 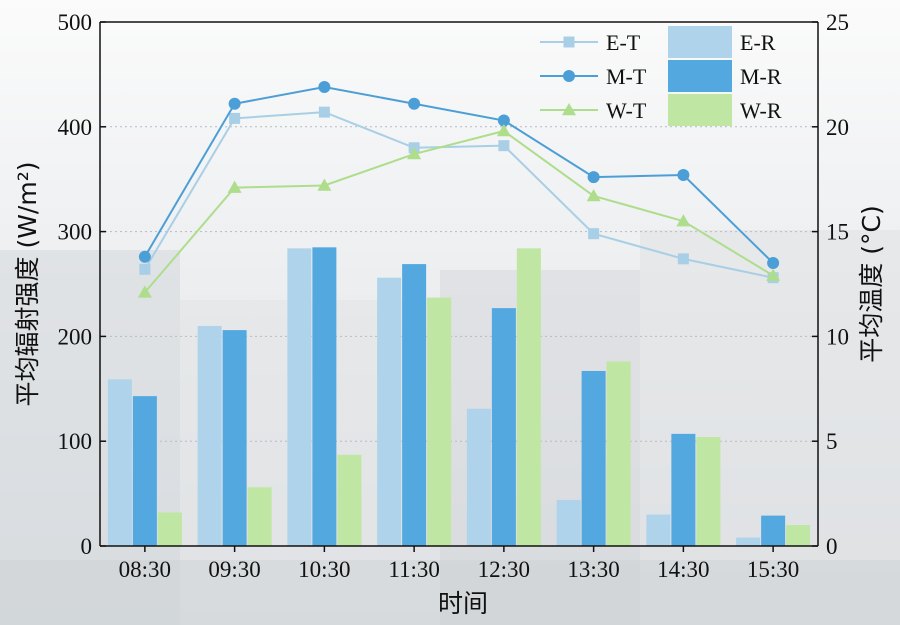 I want to click on x-tick-label: 10:30, so click(x=324, y=569).